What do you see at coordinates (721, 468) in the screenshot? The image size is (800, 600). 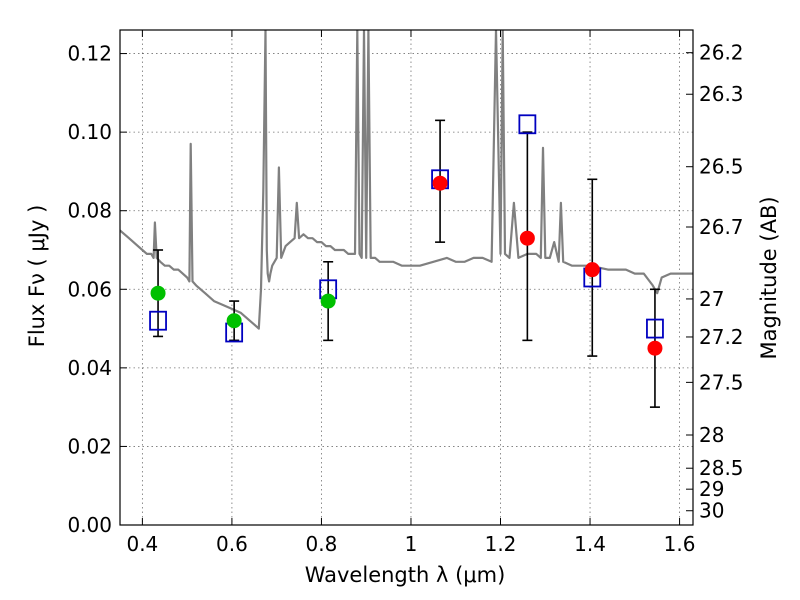 I see `magnitude-tick-label: 28.5` at bounding box center [721, 468].